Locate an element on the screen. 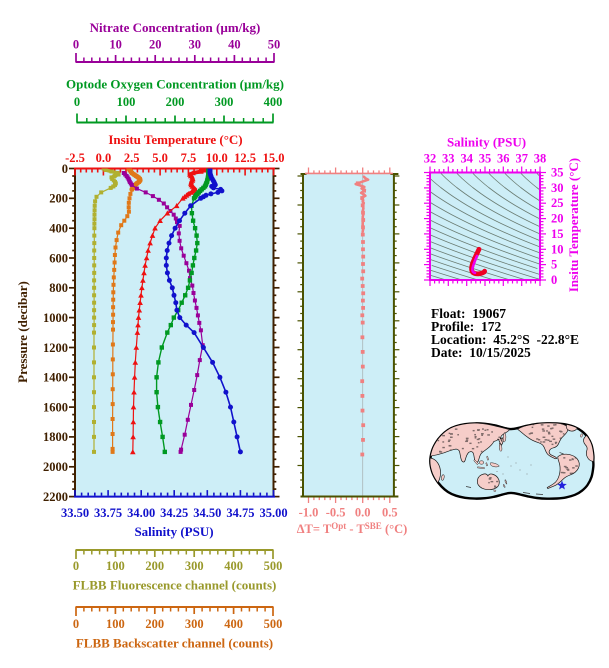  svg-text: 34.50 is located at coordinates (207, 513).